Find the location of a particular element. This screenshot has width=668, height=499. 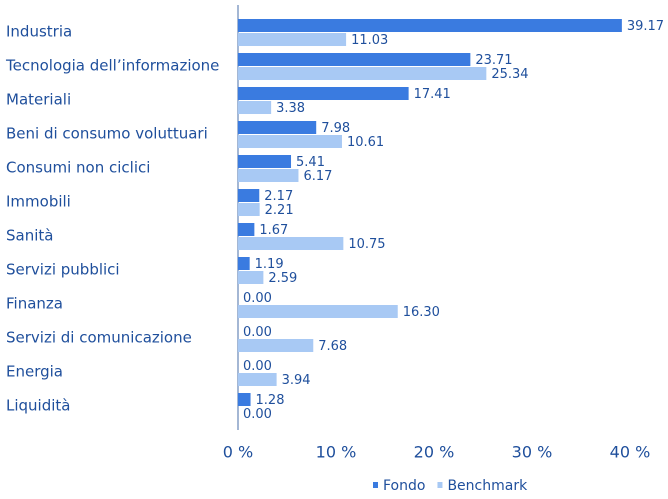

x-tick-label: 10 % is located at coordinates (336, 452).